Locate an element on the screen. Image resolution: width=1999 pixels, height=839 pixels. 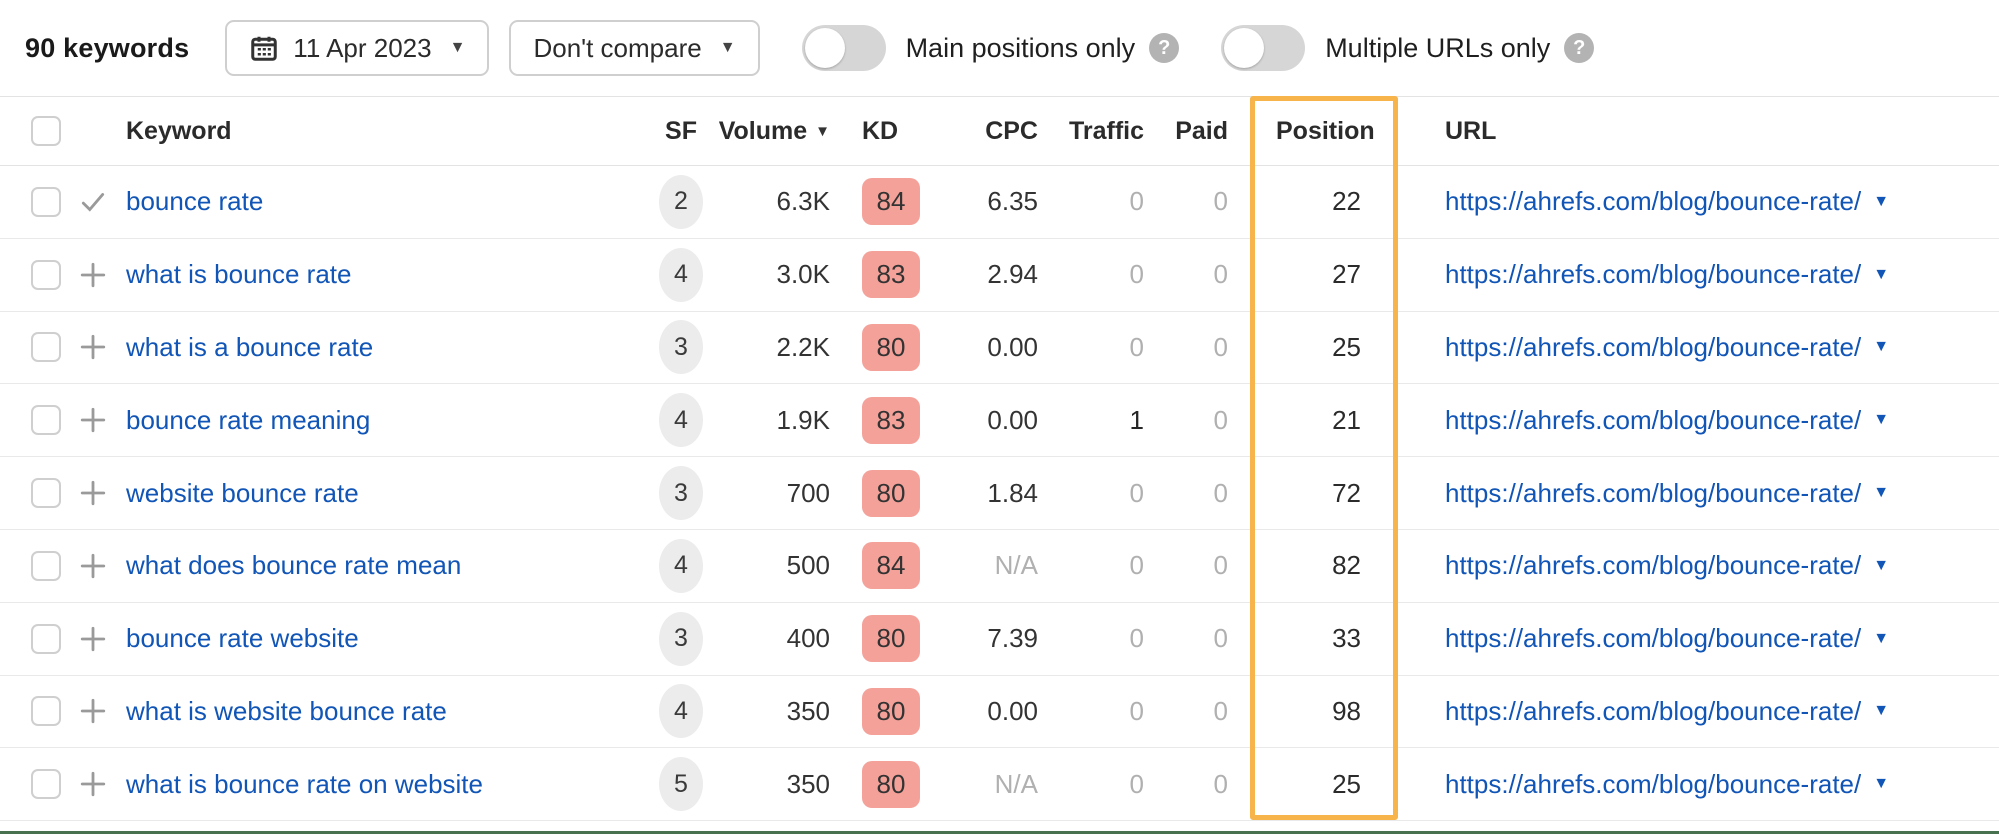
compare-label: Don't compare is located at coordinates (617, 47).